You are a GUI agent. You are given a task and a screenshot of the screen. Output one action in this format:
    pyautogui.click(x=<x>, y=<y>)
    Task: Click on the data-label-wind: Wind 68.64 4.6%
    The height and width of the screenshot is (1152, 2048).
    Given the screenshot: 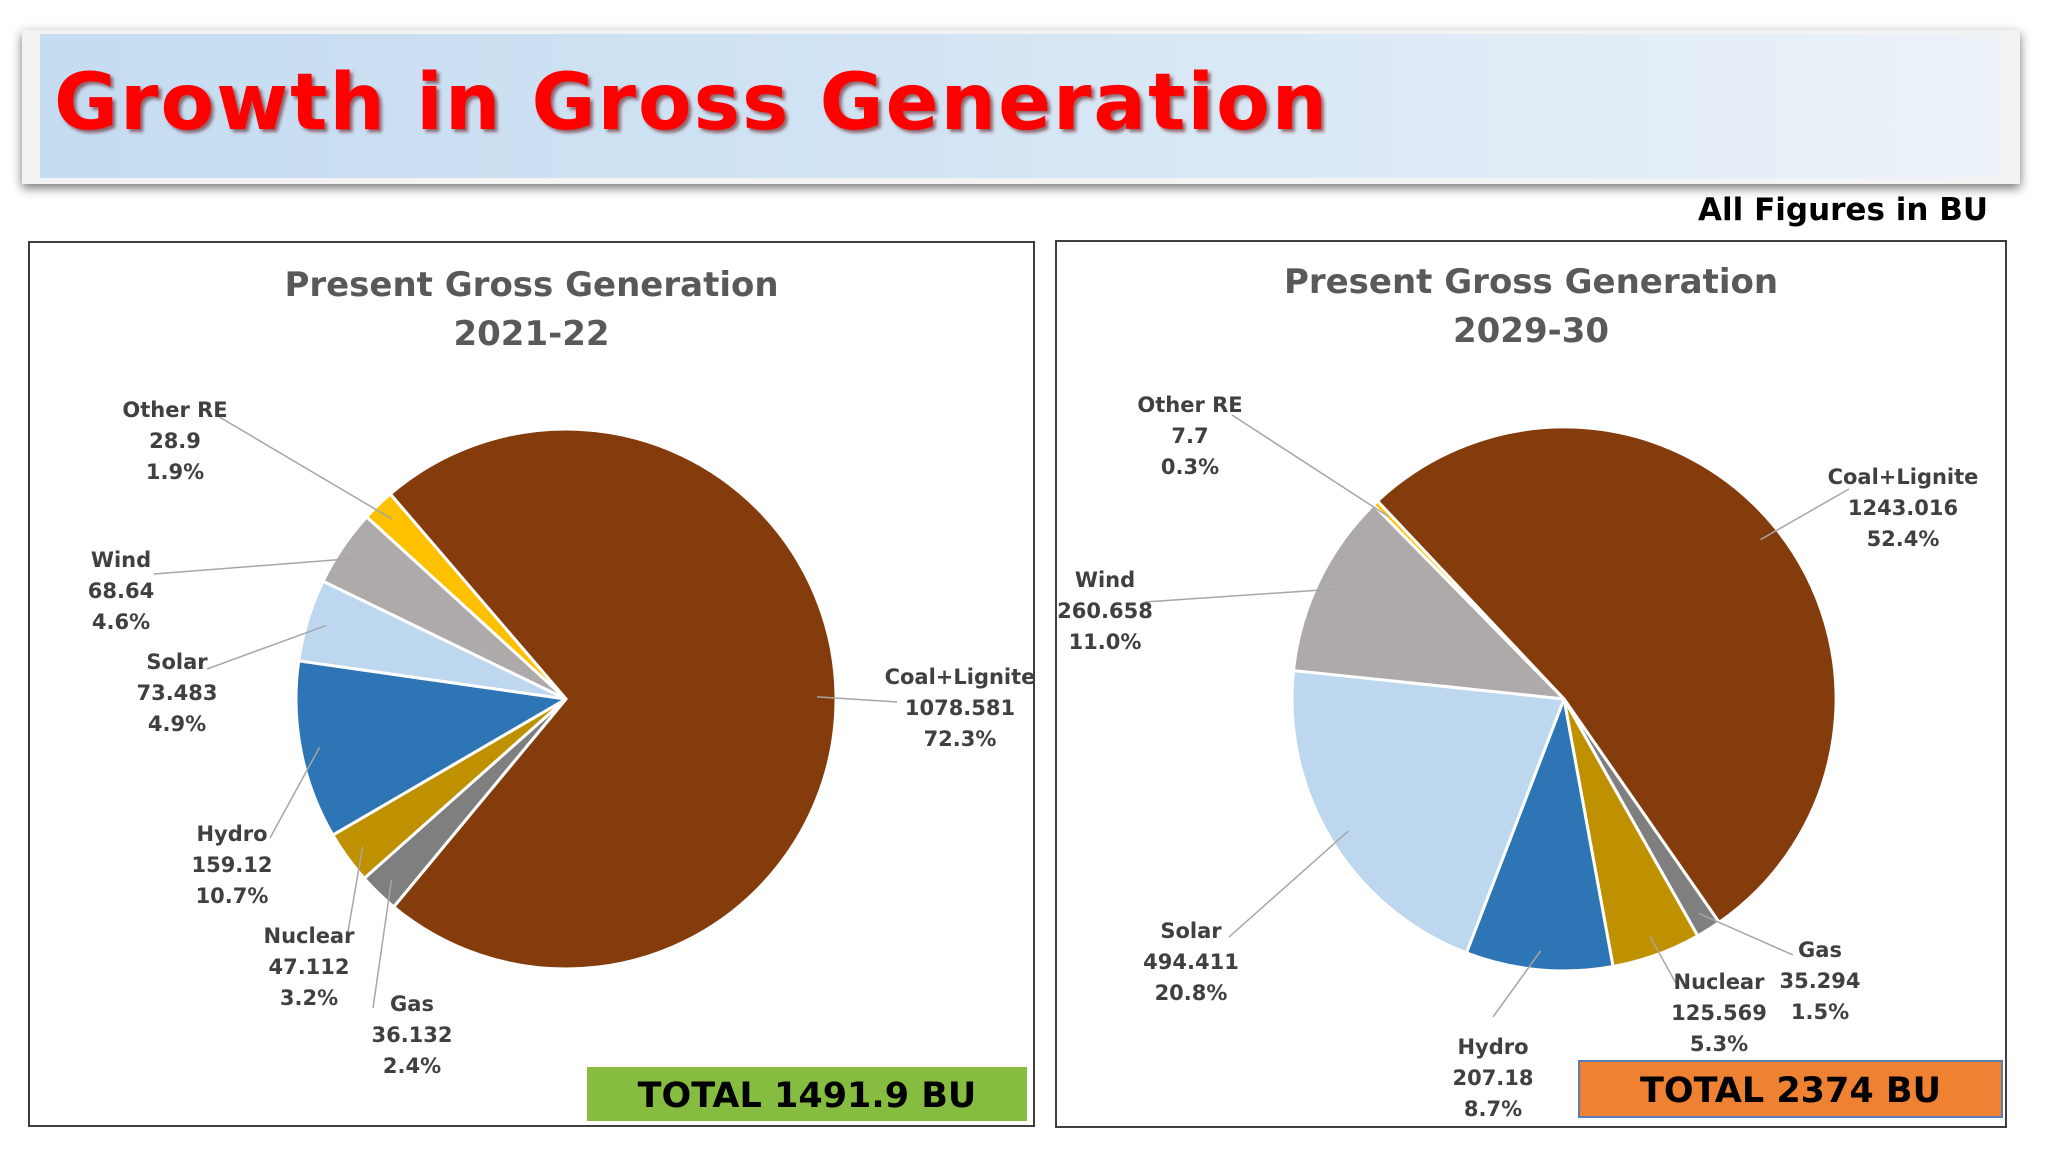 What is the action you would take?
    pyautogui.click(x=121, y=591)
    